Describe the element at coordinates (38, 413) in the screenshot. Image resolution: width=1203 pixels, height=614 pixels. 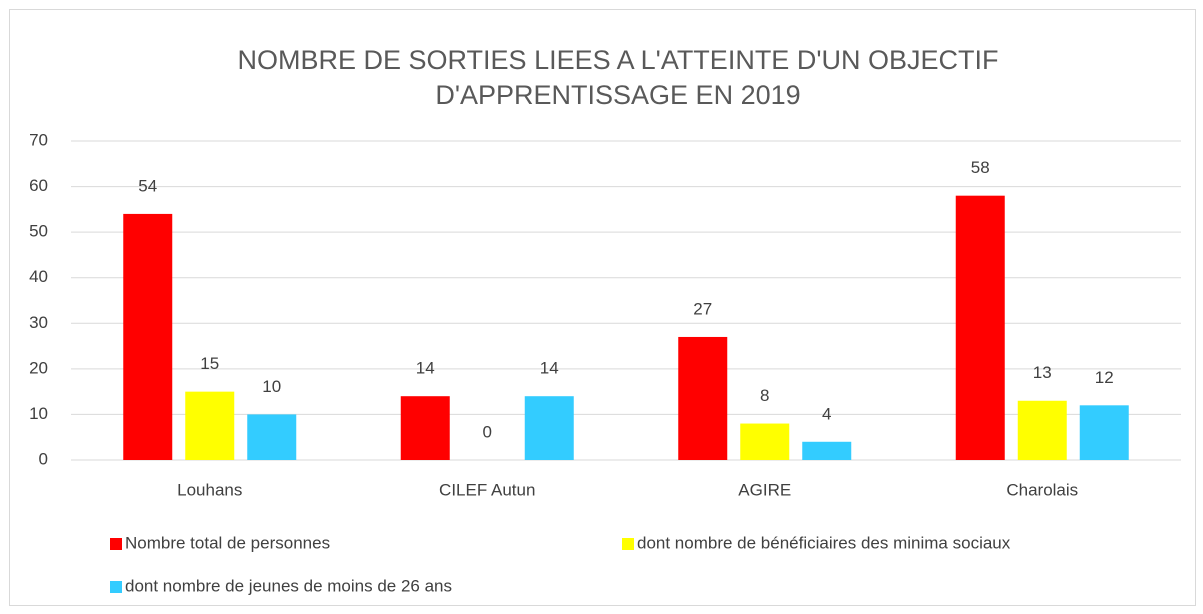
I see `y-tick-label: 10` at that location.